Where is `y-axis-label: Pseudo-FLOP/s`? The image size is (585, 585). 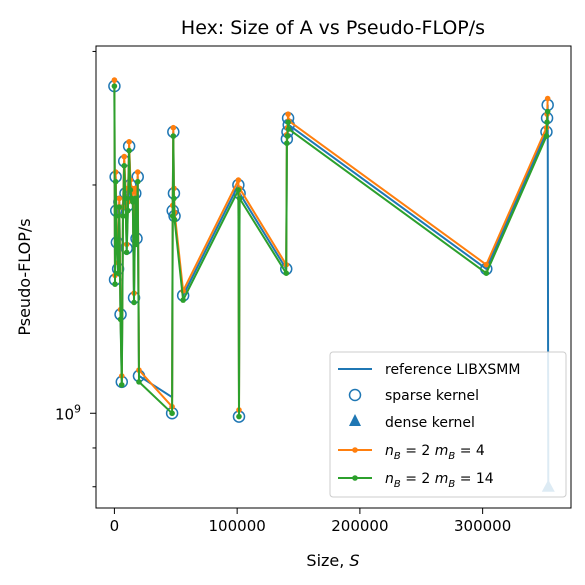 y-axis-label: Pseudo-FLOP/s is located at coordinates (24, 276).